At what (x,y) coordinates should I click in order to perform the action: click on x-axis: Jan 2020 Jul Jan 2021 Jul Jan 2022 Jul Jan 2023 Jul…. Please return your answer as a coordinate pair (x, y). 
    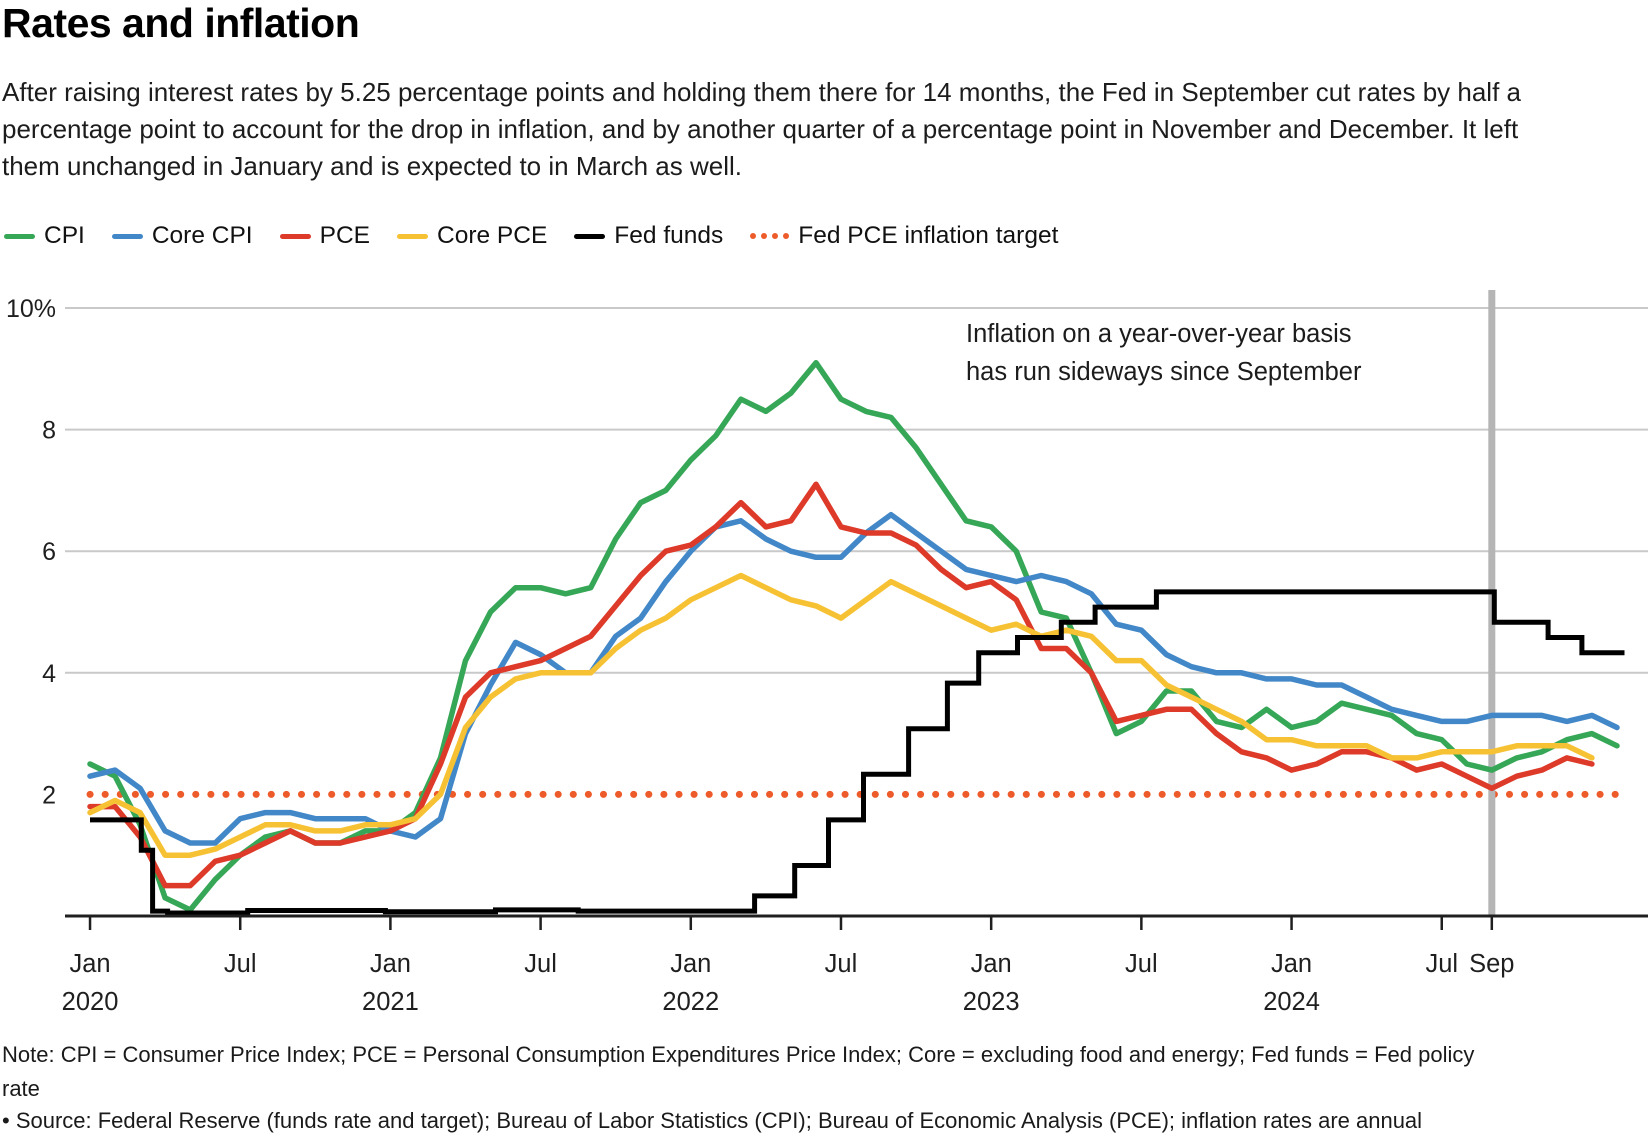
    Looking at the image, I should click on (855, 965).